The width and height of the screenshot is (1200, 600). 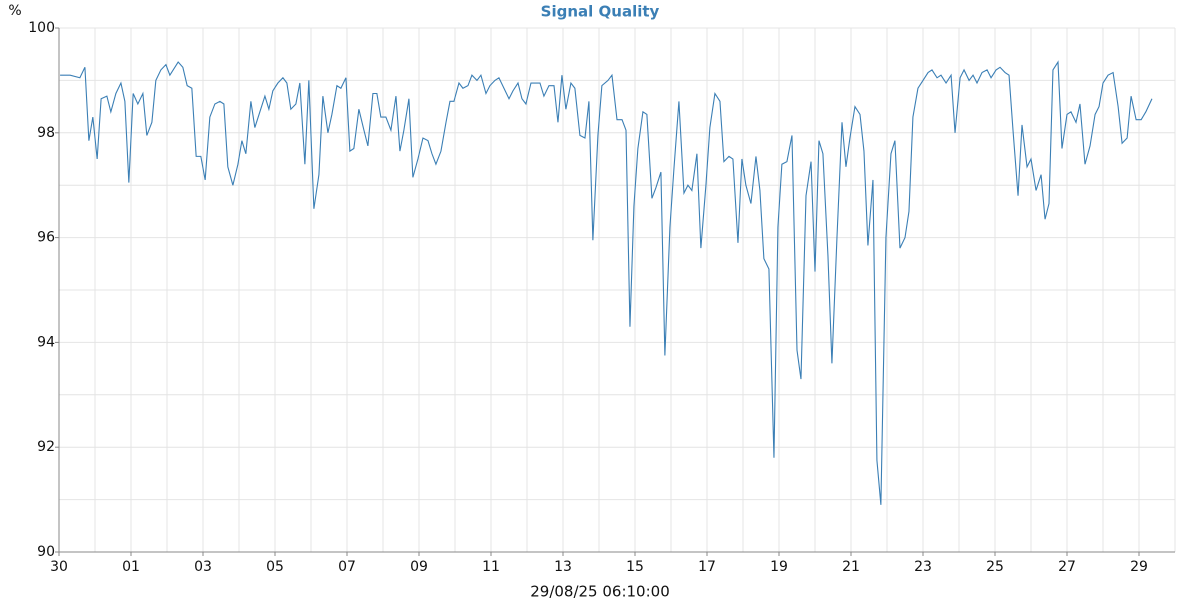 What do you see at coordinates (635, 567) in the screenshot?
I see `x-tick-label: 15` at bounding box center [635, 567].